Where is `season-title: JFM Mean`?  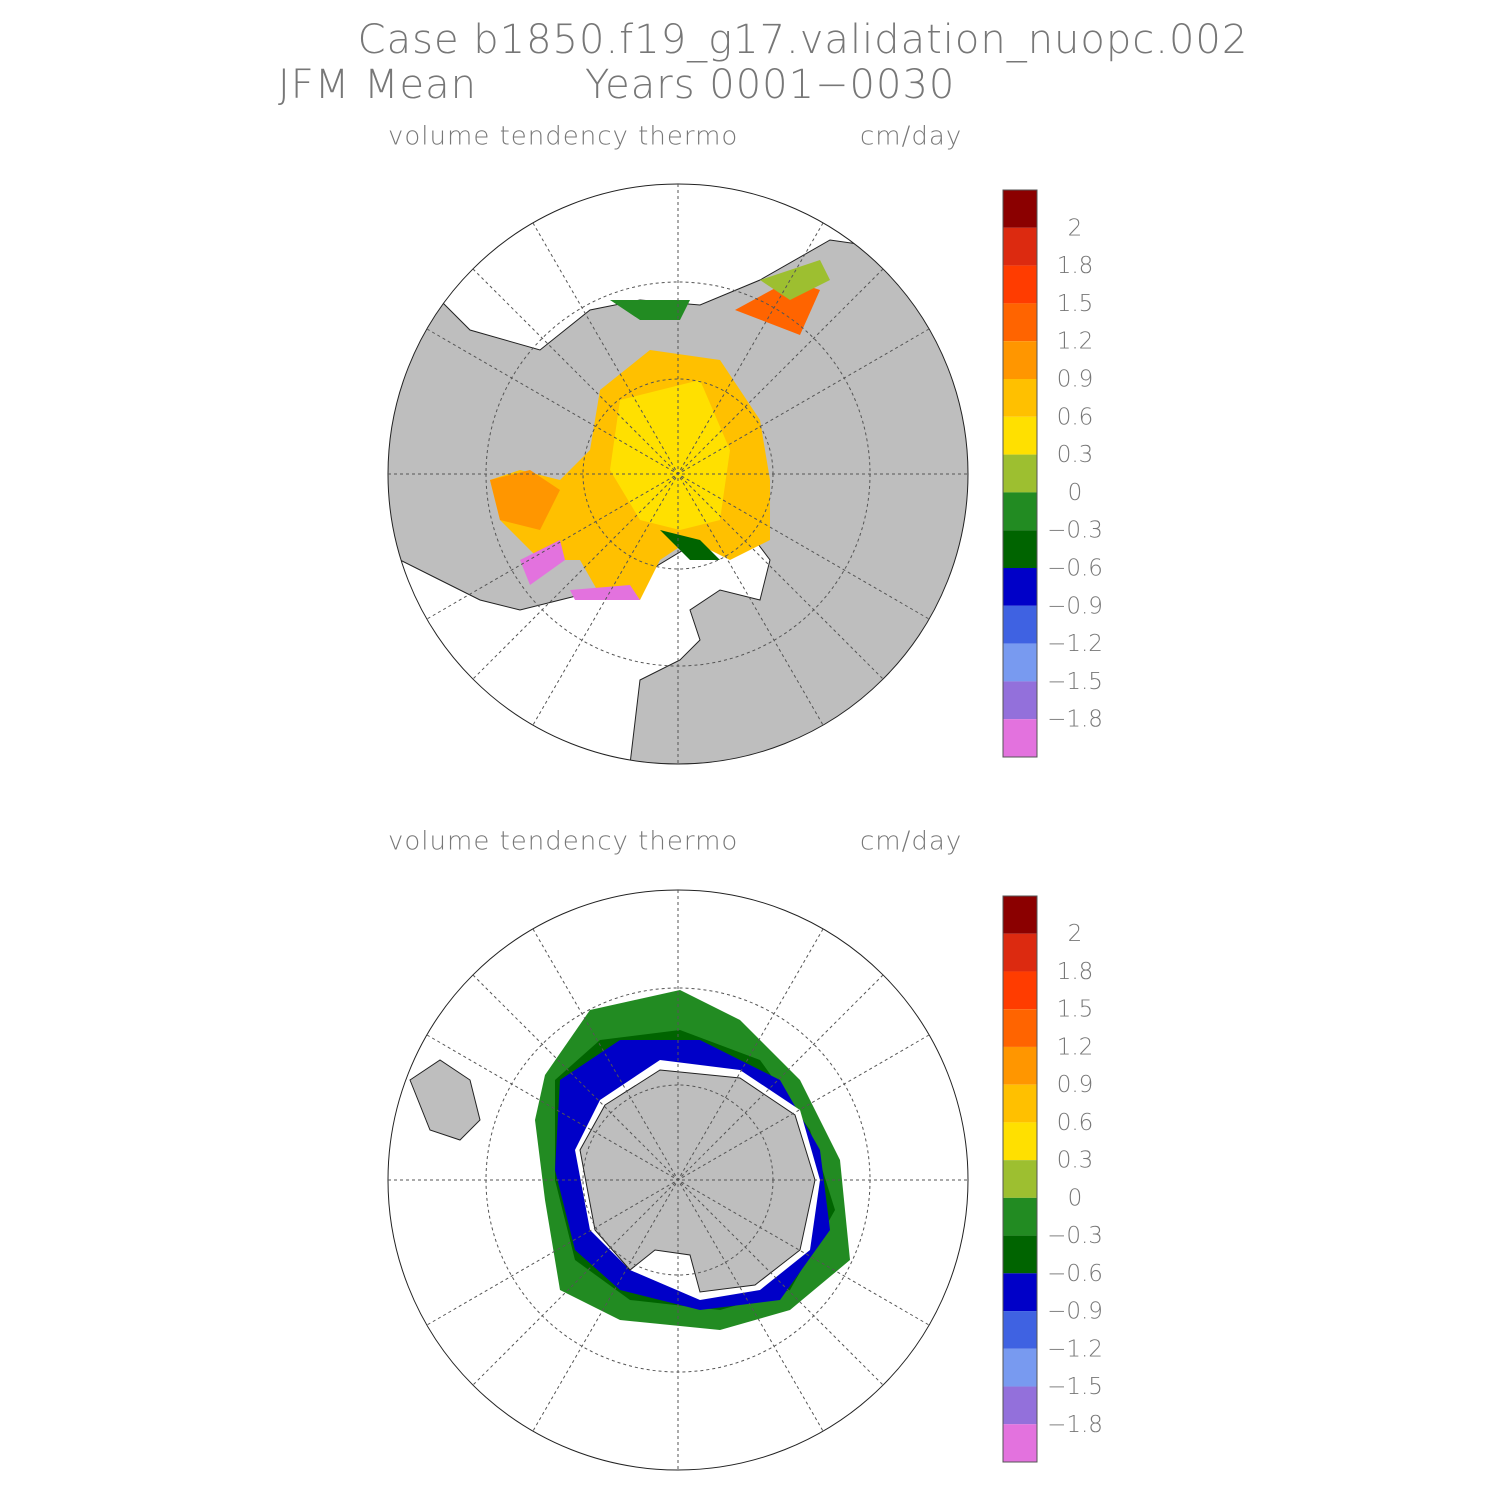 season-title: JFM Mean is located at coordinates (377, 85).